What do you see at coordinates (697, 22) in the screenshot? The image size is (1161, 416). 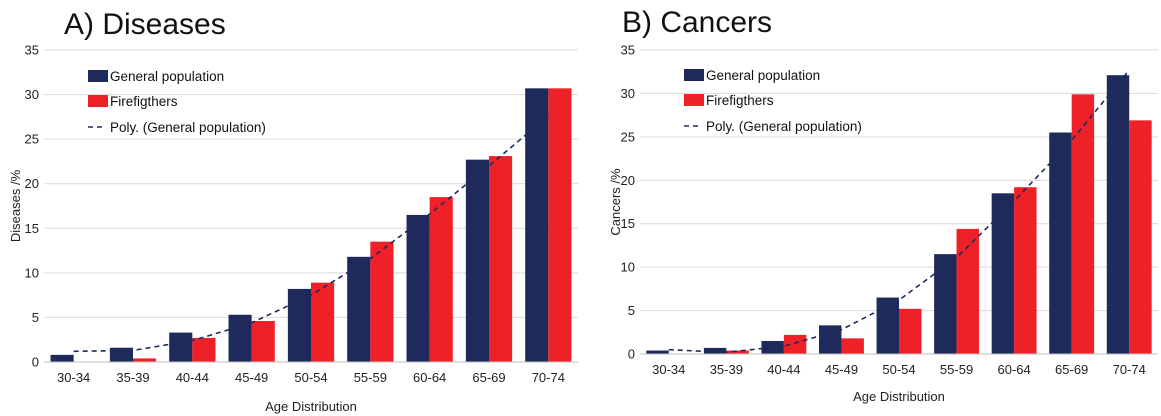 I see `cancers-title: B) Cancers` at bounding box center [697, 22].